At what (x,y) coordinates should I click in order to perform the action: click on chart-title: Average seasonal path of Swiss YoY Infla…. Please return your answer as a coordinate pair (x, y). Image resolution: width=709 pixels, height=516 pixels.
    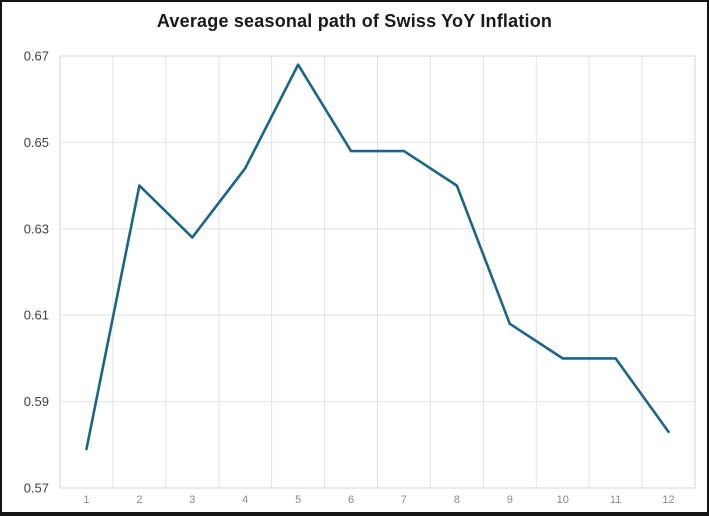
    Looking at the image, I should click on (354, 21).